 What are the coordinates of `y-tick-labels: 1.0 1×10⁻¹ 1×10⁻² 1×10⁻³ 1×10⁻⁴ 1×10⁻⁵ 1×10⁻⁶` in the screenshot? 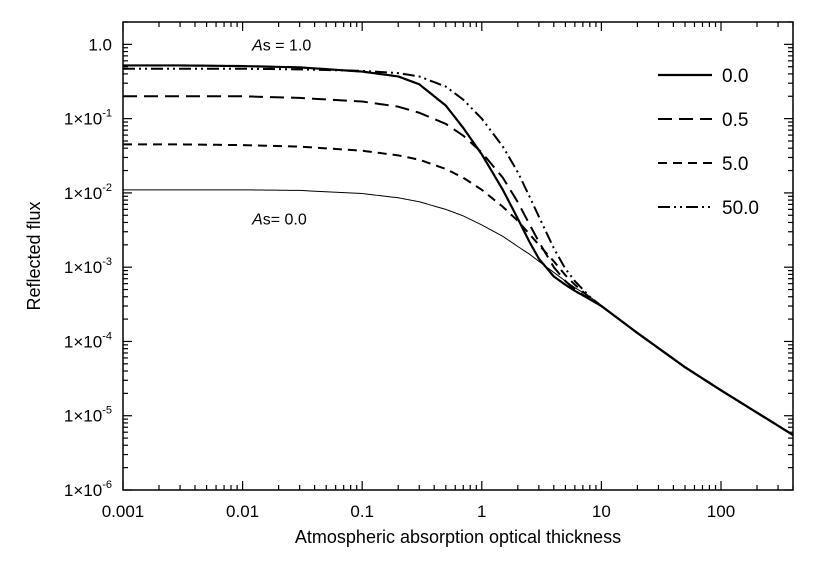 It's located at (88, 267).